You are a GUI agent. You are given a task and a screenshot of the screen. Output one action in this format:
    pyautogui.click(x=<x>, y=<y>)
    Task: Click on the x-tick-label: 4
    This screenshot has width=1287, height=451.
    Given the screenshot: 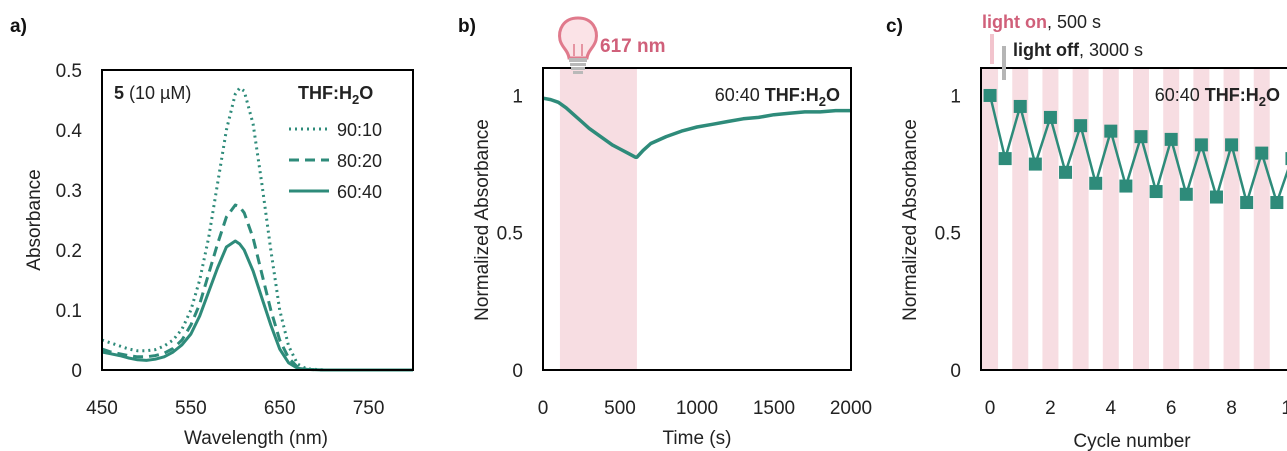 What is the action you would take?
    pyautogui.click(x=1111, y=408)
    